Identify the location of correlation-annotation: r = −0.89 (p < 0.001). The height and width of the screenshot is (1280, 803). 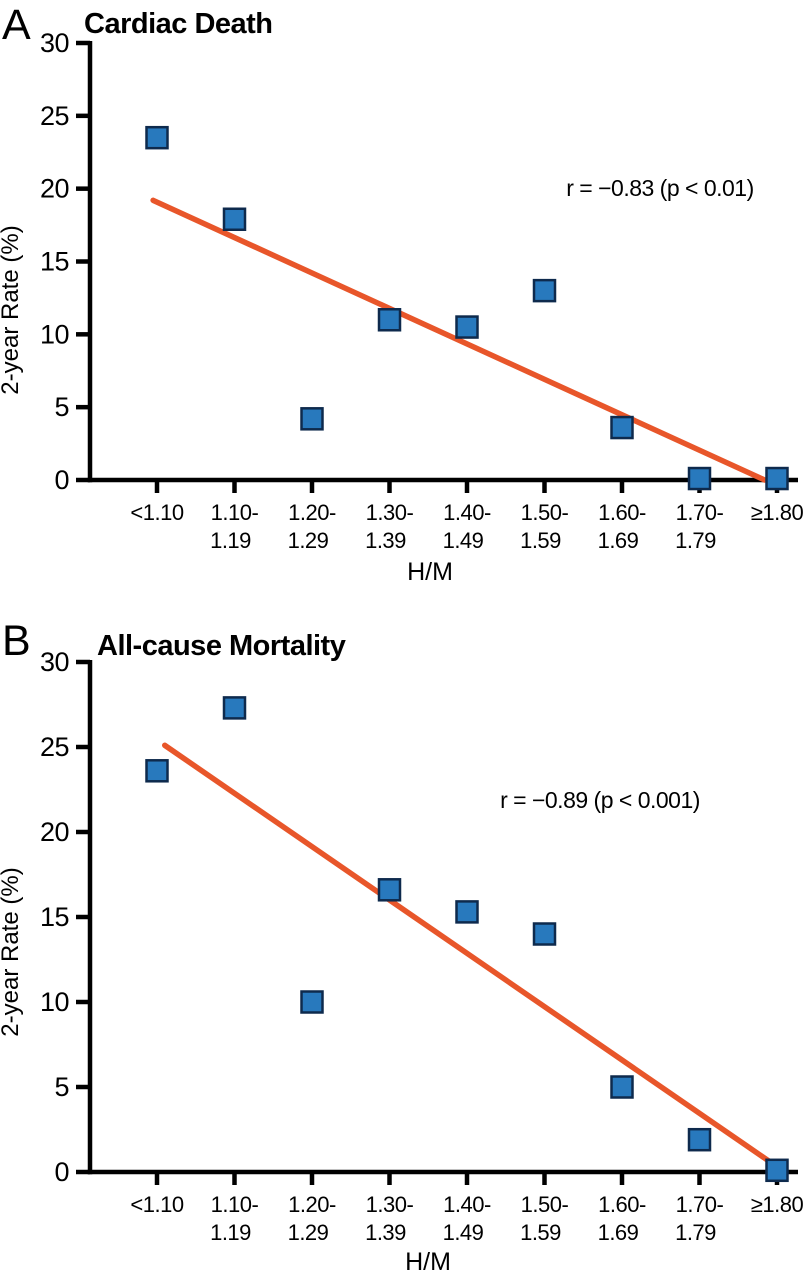
(600, 800).